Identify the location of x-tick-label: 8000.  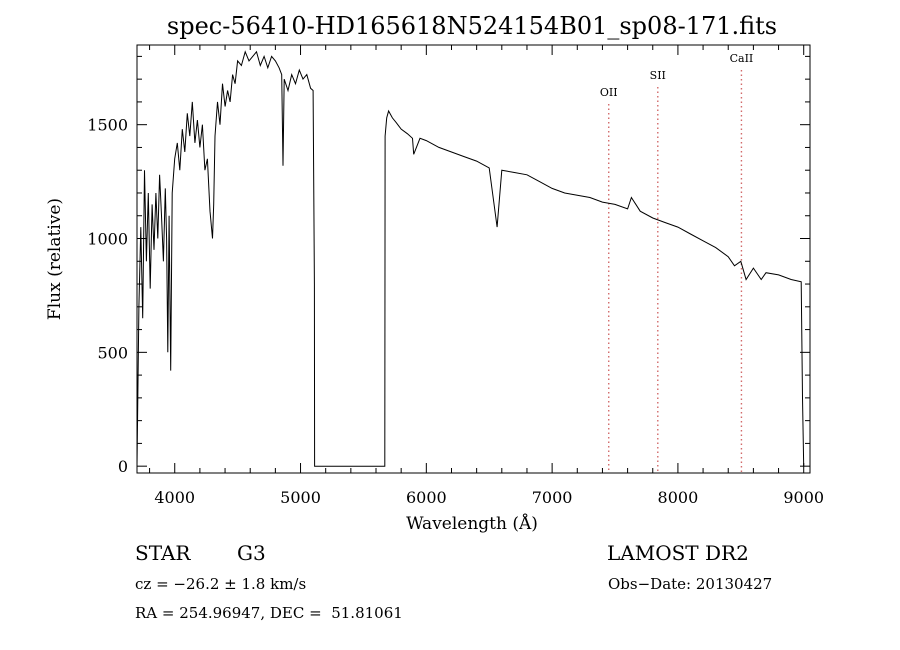
(678, 497).